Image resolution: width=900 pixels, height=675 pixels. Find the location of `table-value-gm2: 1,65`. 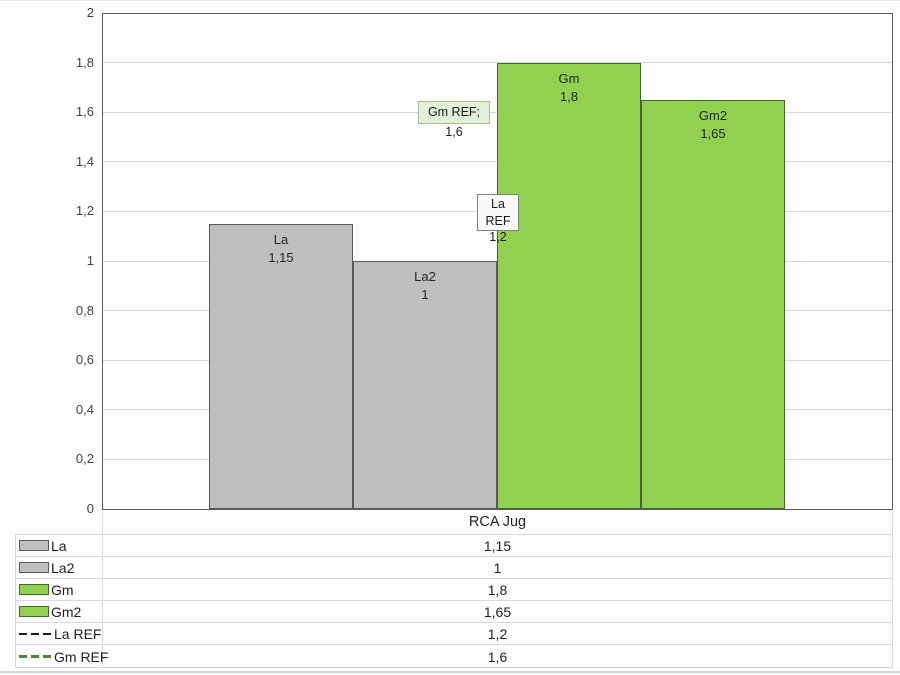

table-value-gm2: 1,65 is located at coordinates (497, 612).